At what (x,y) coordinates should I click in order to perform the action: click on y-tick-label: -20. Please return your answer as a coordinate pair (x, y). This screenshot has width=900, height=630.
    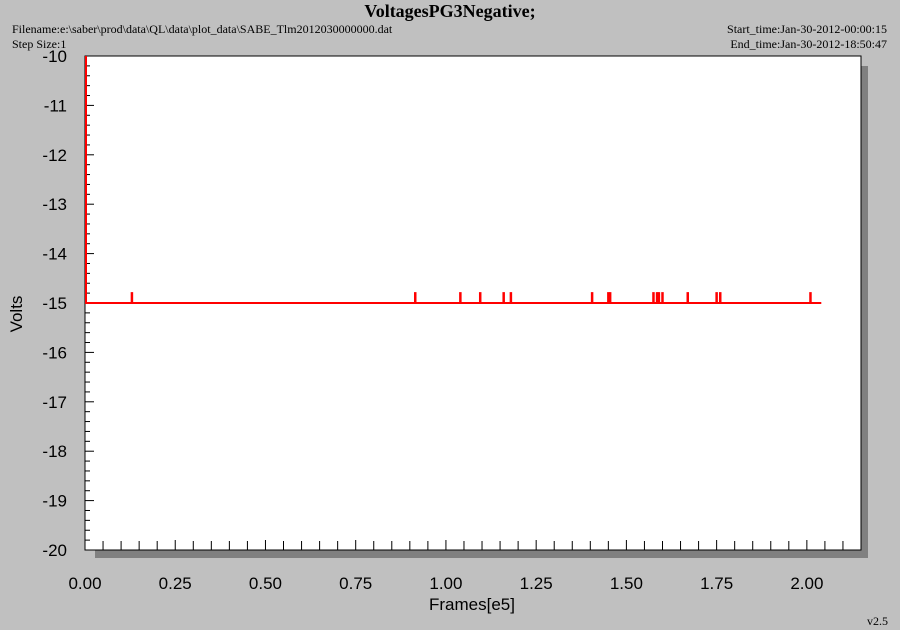
    Looking at the image, I should click on (54, 550).